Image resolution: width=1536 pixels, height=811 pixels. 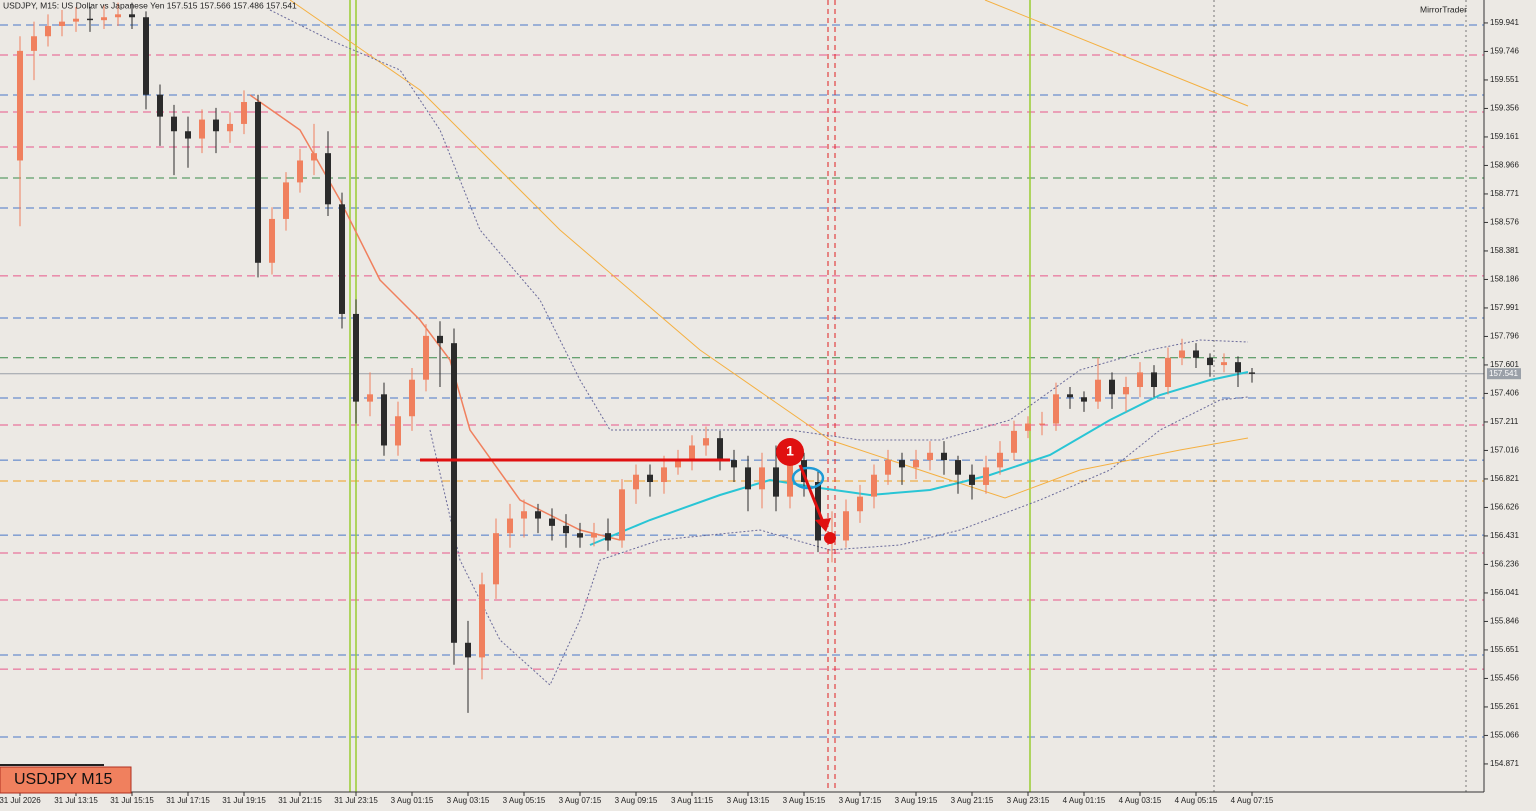 What do you see at coordinates (860, 800) in the screenshot?
I see `x-tick-label: 3 Aug 17:15` at bounding box center [860, 800].